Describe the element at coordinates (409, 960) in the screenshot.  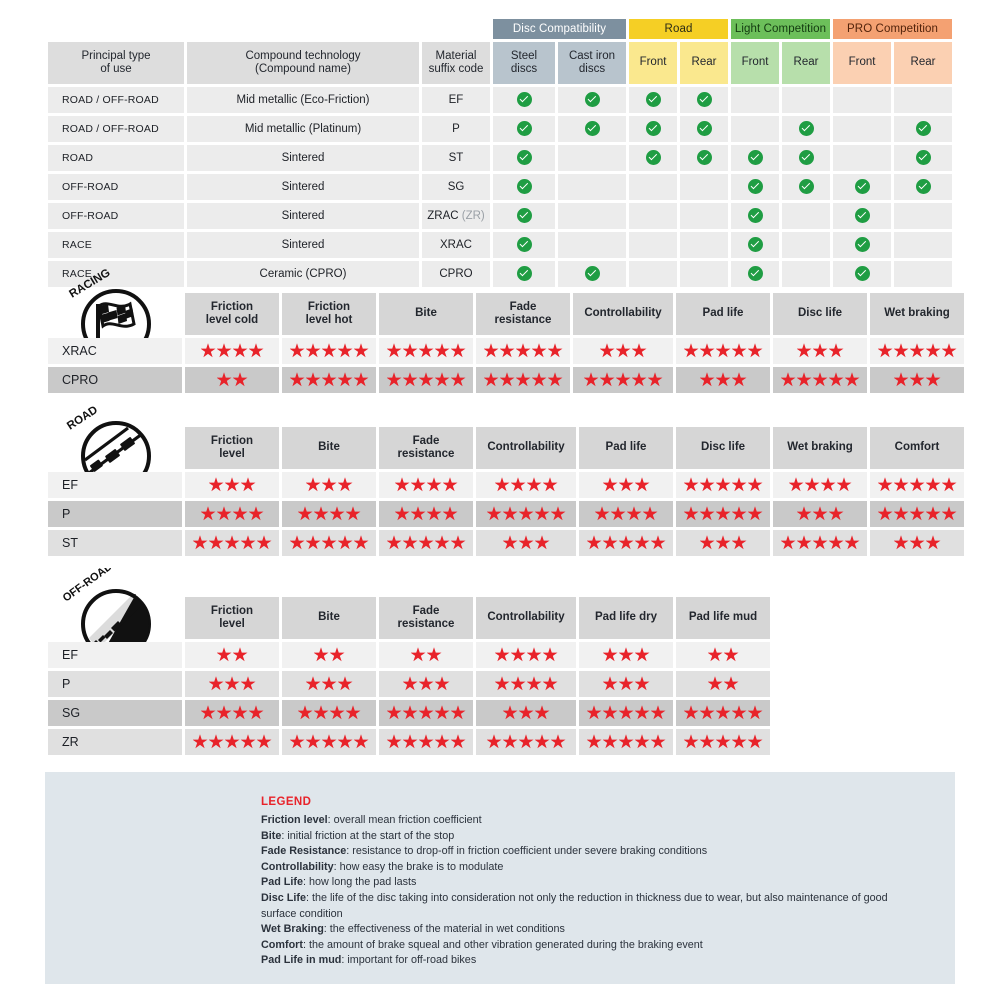
I see `legend-description: : important for off-road bikes` at that location.